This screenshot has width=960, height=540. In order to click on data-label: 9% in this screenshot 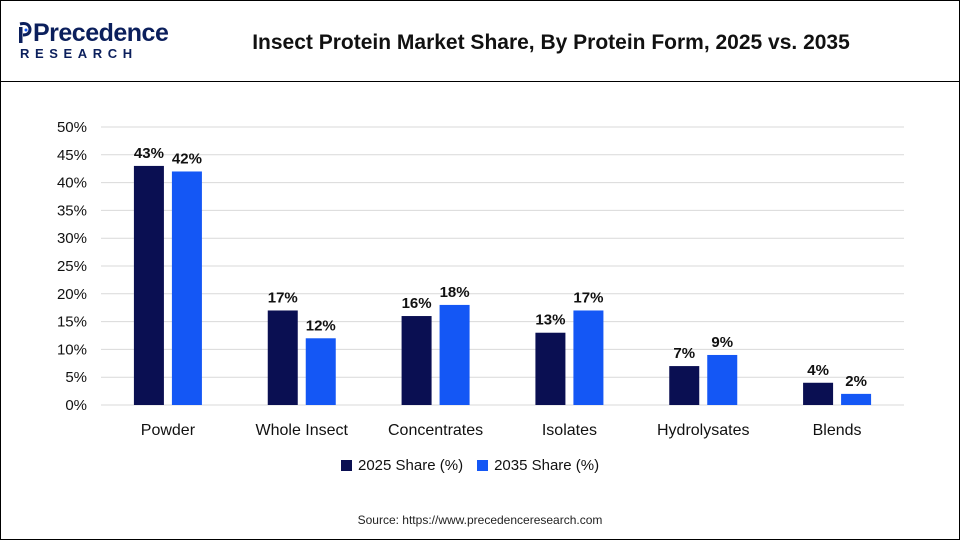, I will do `click(722, 342)`.